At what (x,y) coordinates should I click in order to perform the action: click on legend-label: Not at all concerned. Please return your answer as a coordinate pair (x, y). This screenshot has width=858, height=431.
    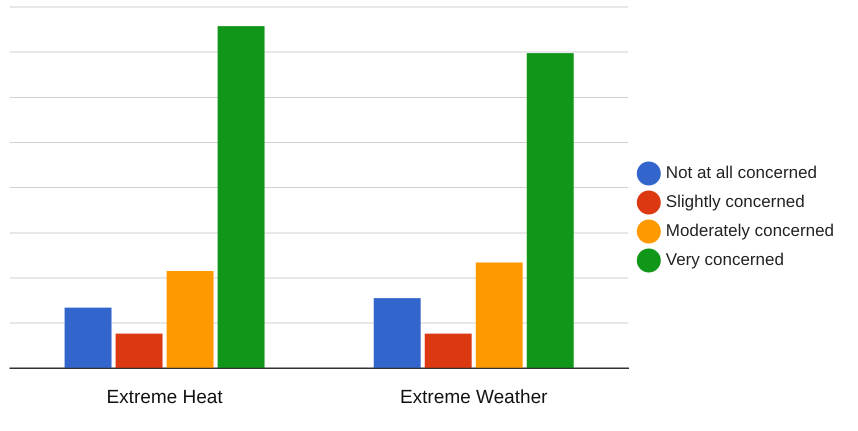
    Looking at the image, I should click on (741, 172).